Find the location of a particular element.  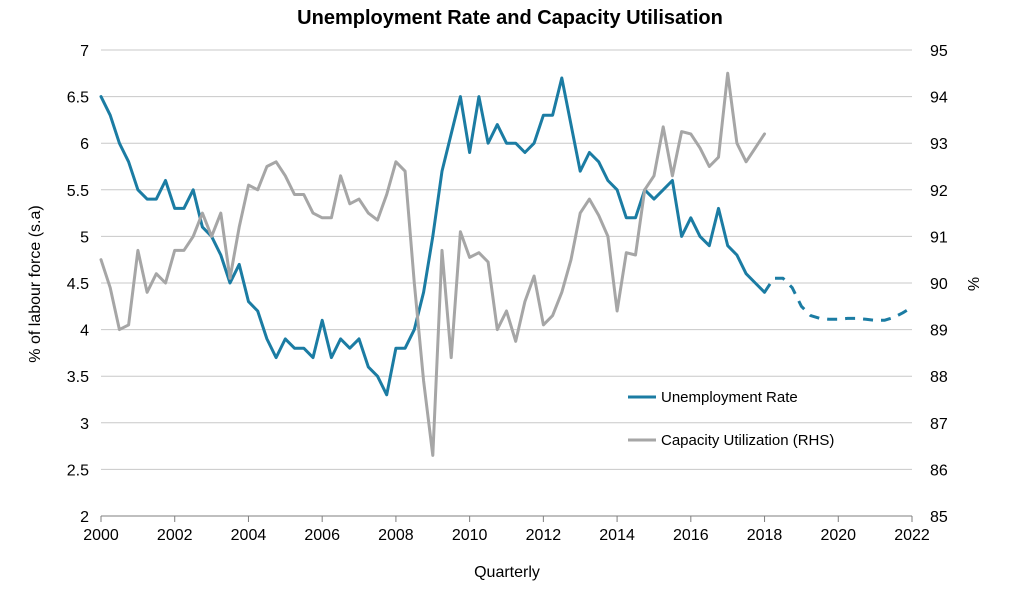

x-tick-label: 2008 is located at coordinates (396, 535).